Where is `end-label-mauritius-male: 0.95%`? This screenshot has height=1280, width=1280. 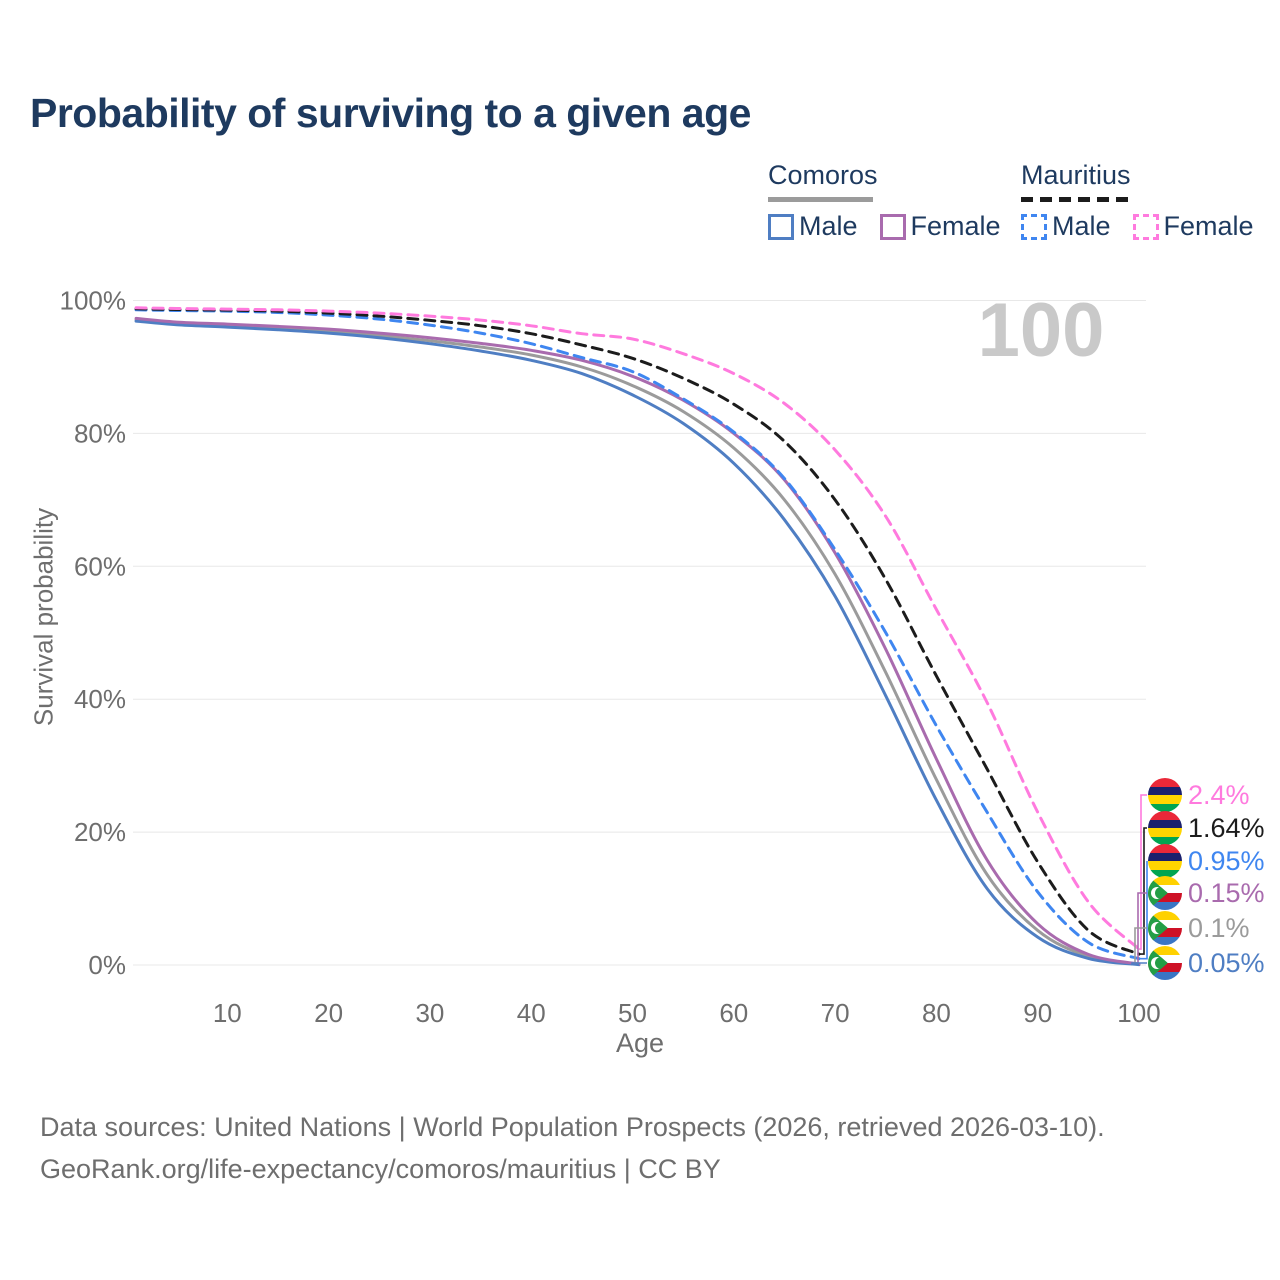
end-label-mauritius-male: 0.95% is located at coordinates (1206, 861).